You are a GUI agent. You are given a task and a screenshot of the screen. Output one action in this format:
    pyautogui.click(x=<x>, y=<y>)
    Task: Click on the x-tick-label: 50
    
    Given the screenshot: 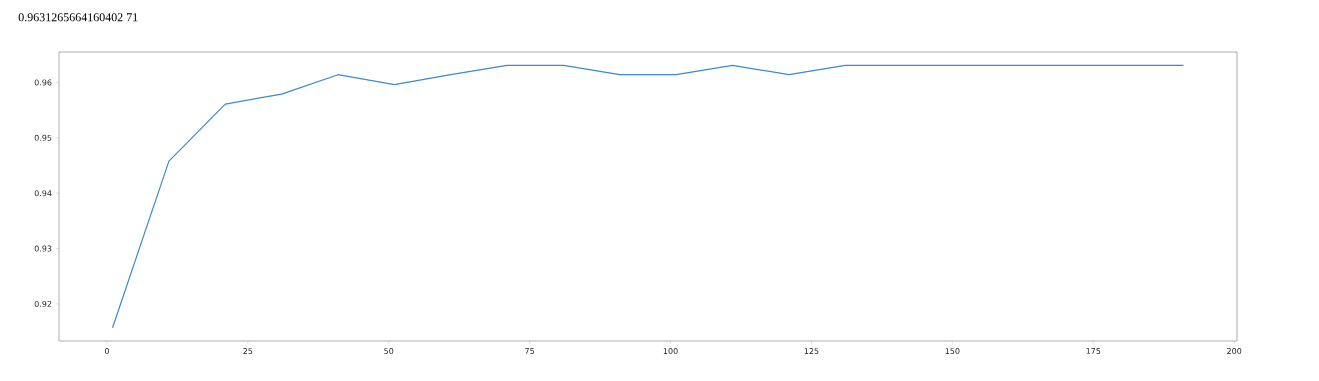 What is the action you would take?
    pyautogui.click(x=389, y=351)
    